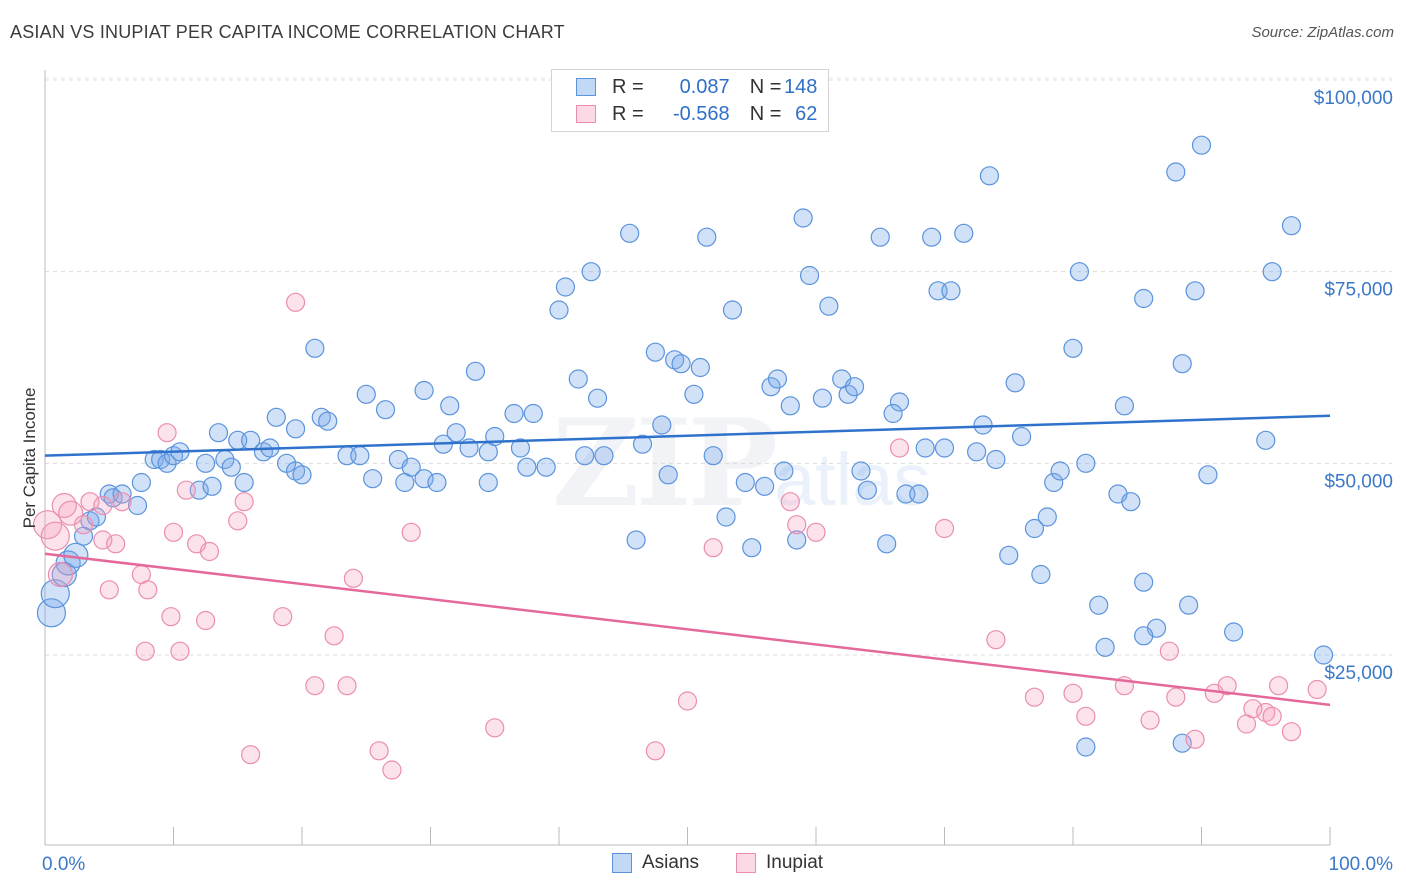 The height and width of the screenshot is (892, 1406). Describe the element at coordinates (63, 864) in the screenshot. I see `x-tick-label-min: 0.0%` at that location.